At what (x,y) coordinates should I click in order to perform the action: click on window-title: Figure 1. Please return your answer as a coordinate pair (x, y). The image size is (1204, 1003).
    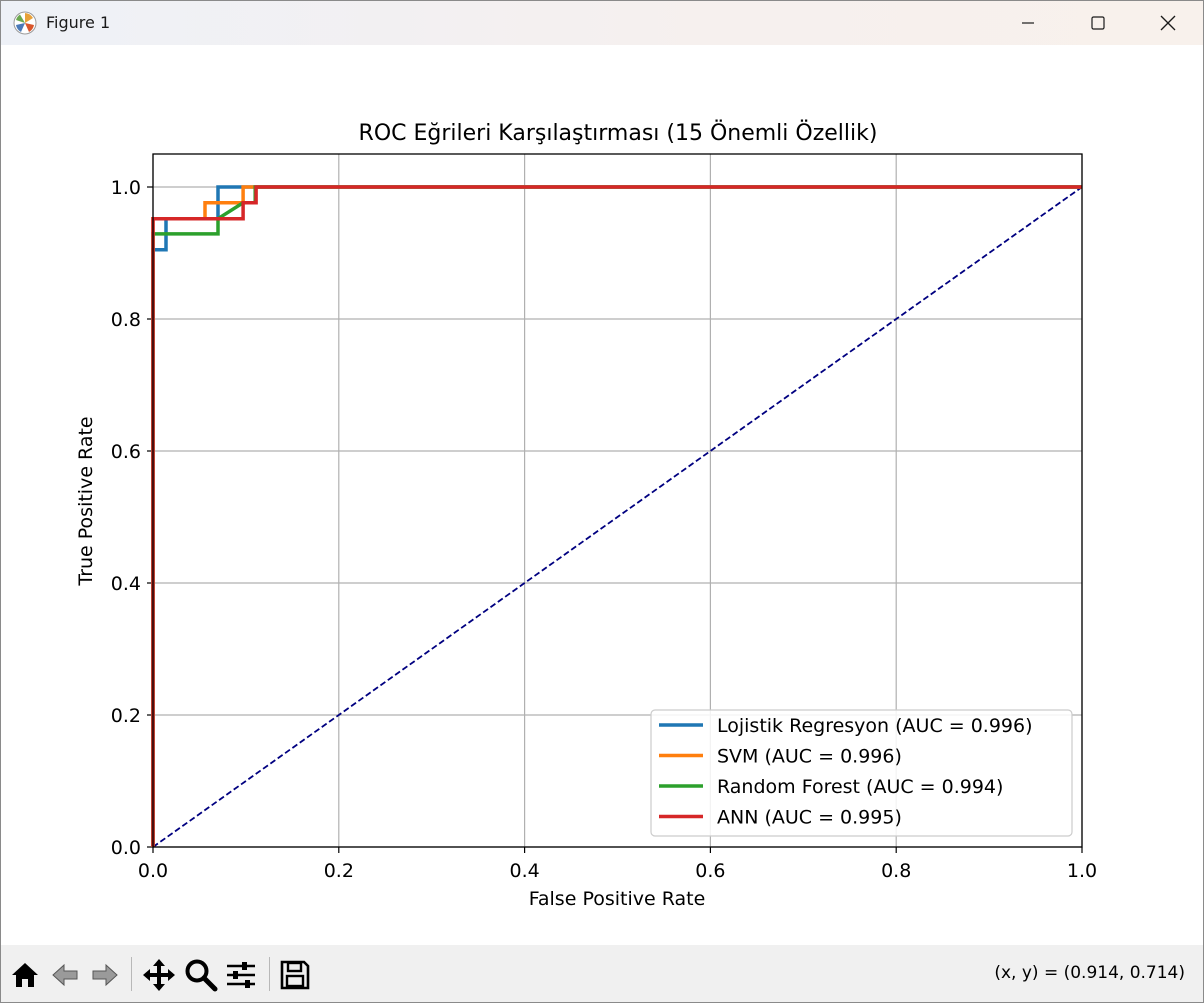
    Looking at the image, I should click on (78, 22).